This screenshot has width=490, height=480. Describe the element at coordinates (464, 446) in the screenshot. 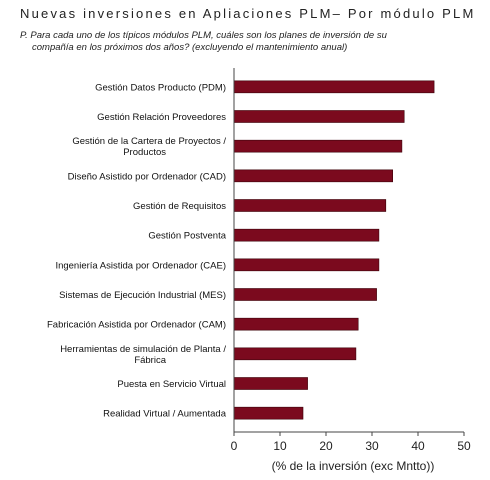

I see `x-tick-label: 50` at that location.